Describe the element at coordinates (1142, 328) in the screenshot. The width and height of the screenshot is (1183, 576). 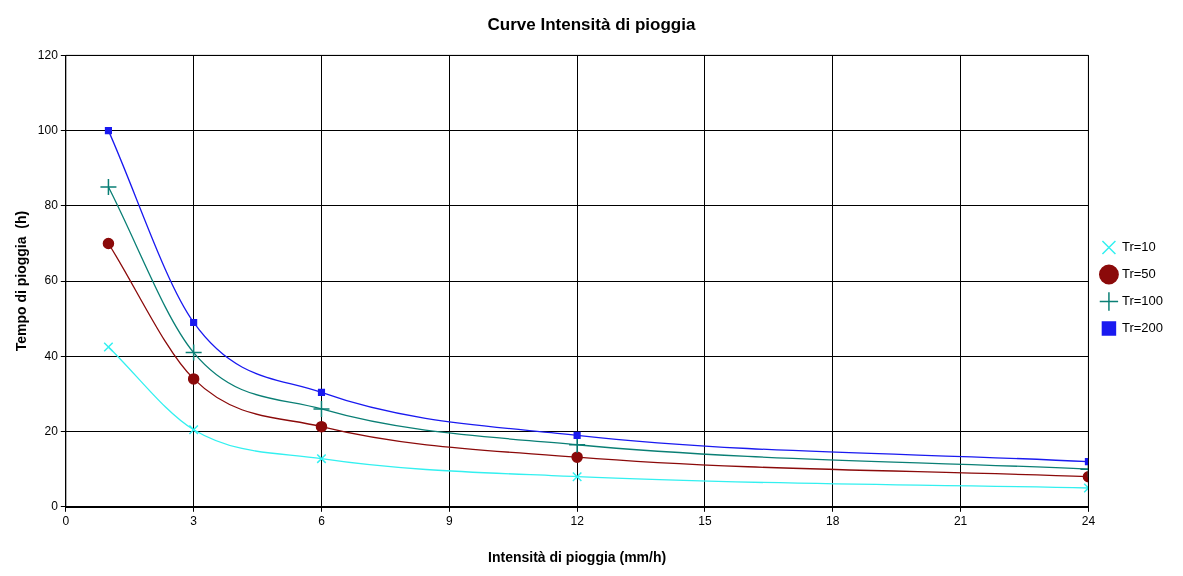
I see `legend-label: Tr=200` at that location.